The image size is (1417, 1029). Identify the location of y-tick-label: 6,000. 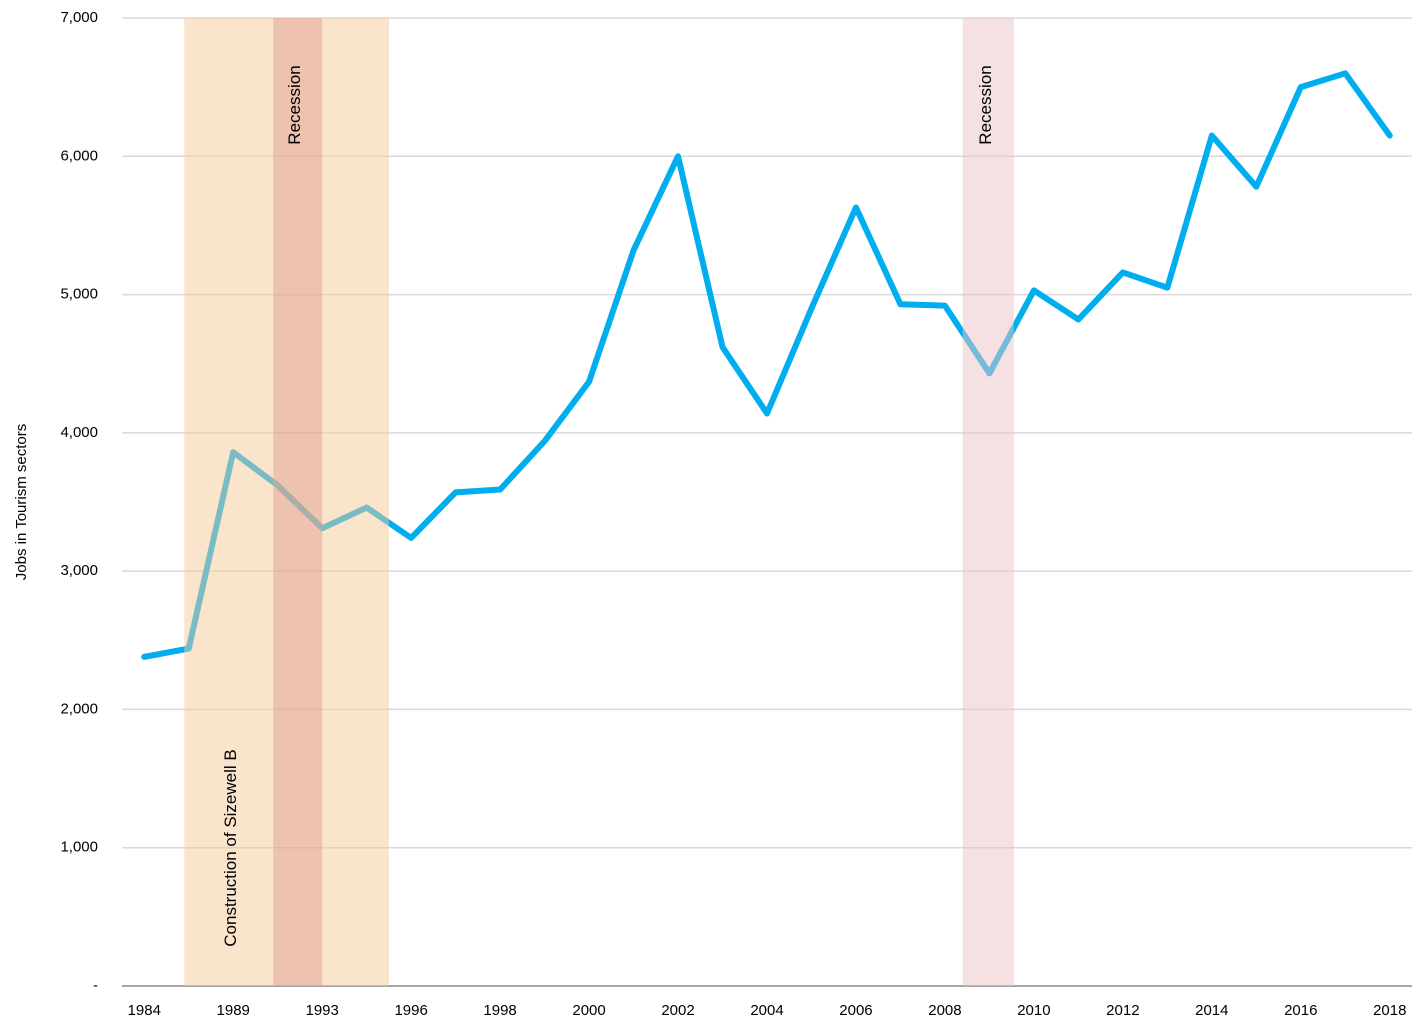
(79, 155).